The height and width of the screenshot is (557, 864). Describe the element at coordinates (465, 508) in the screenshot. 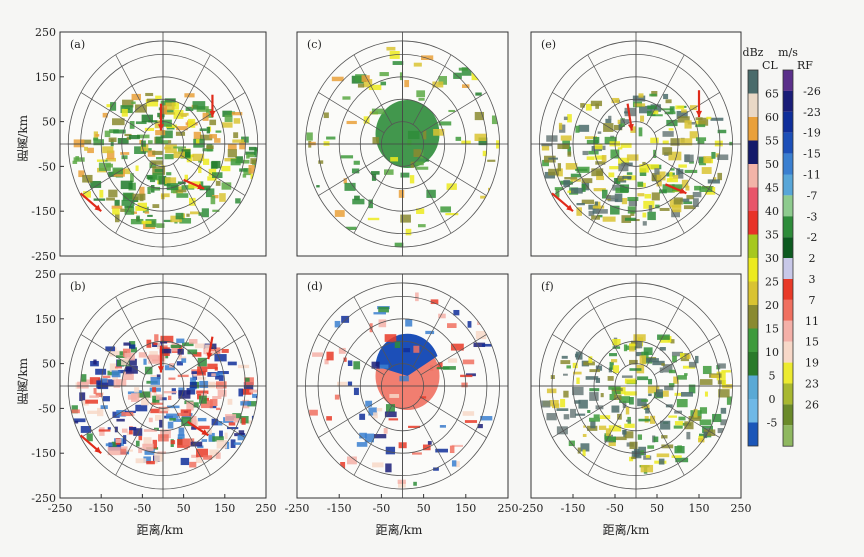

I see `x-tick-label: 150` at that location.